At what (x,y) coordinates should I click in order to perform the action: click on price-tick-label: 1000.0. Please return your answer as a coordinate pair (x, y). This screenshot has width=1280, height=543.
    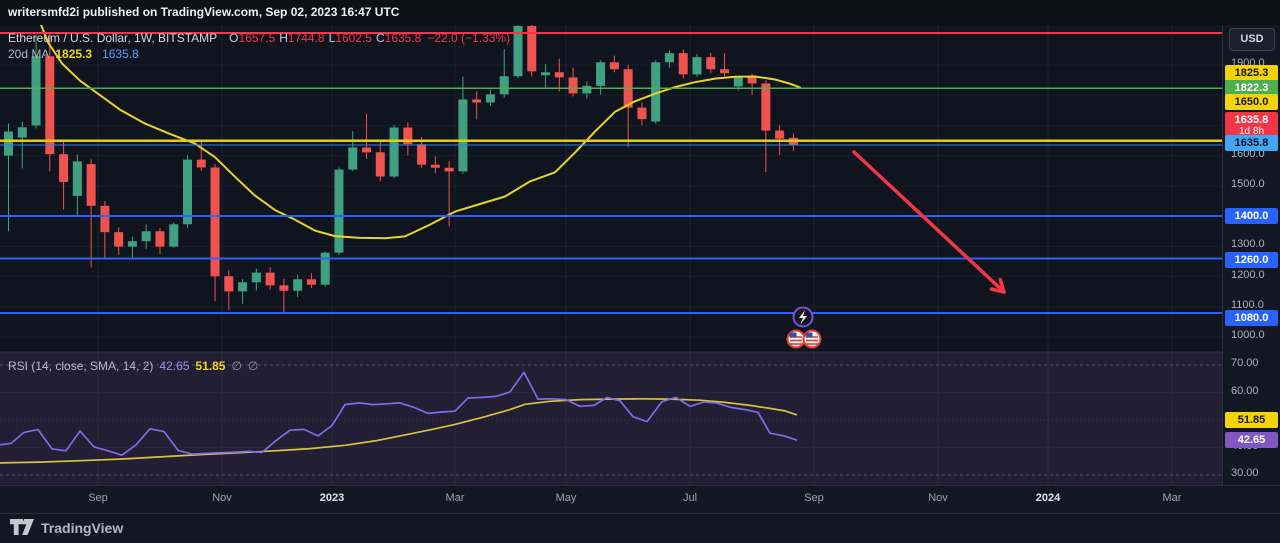
    Looking at the image, I should click on (1248, 335).